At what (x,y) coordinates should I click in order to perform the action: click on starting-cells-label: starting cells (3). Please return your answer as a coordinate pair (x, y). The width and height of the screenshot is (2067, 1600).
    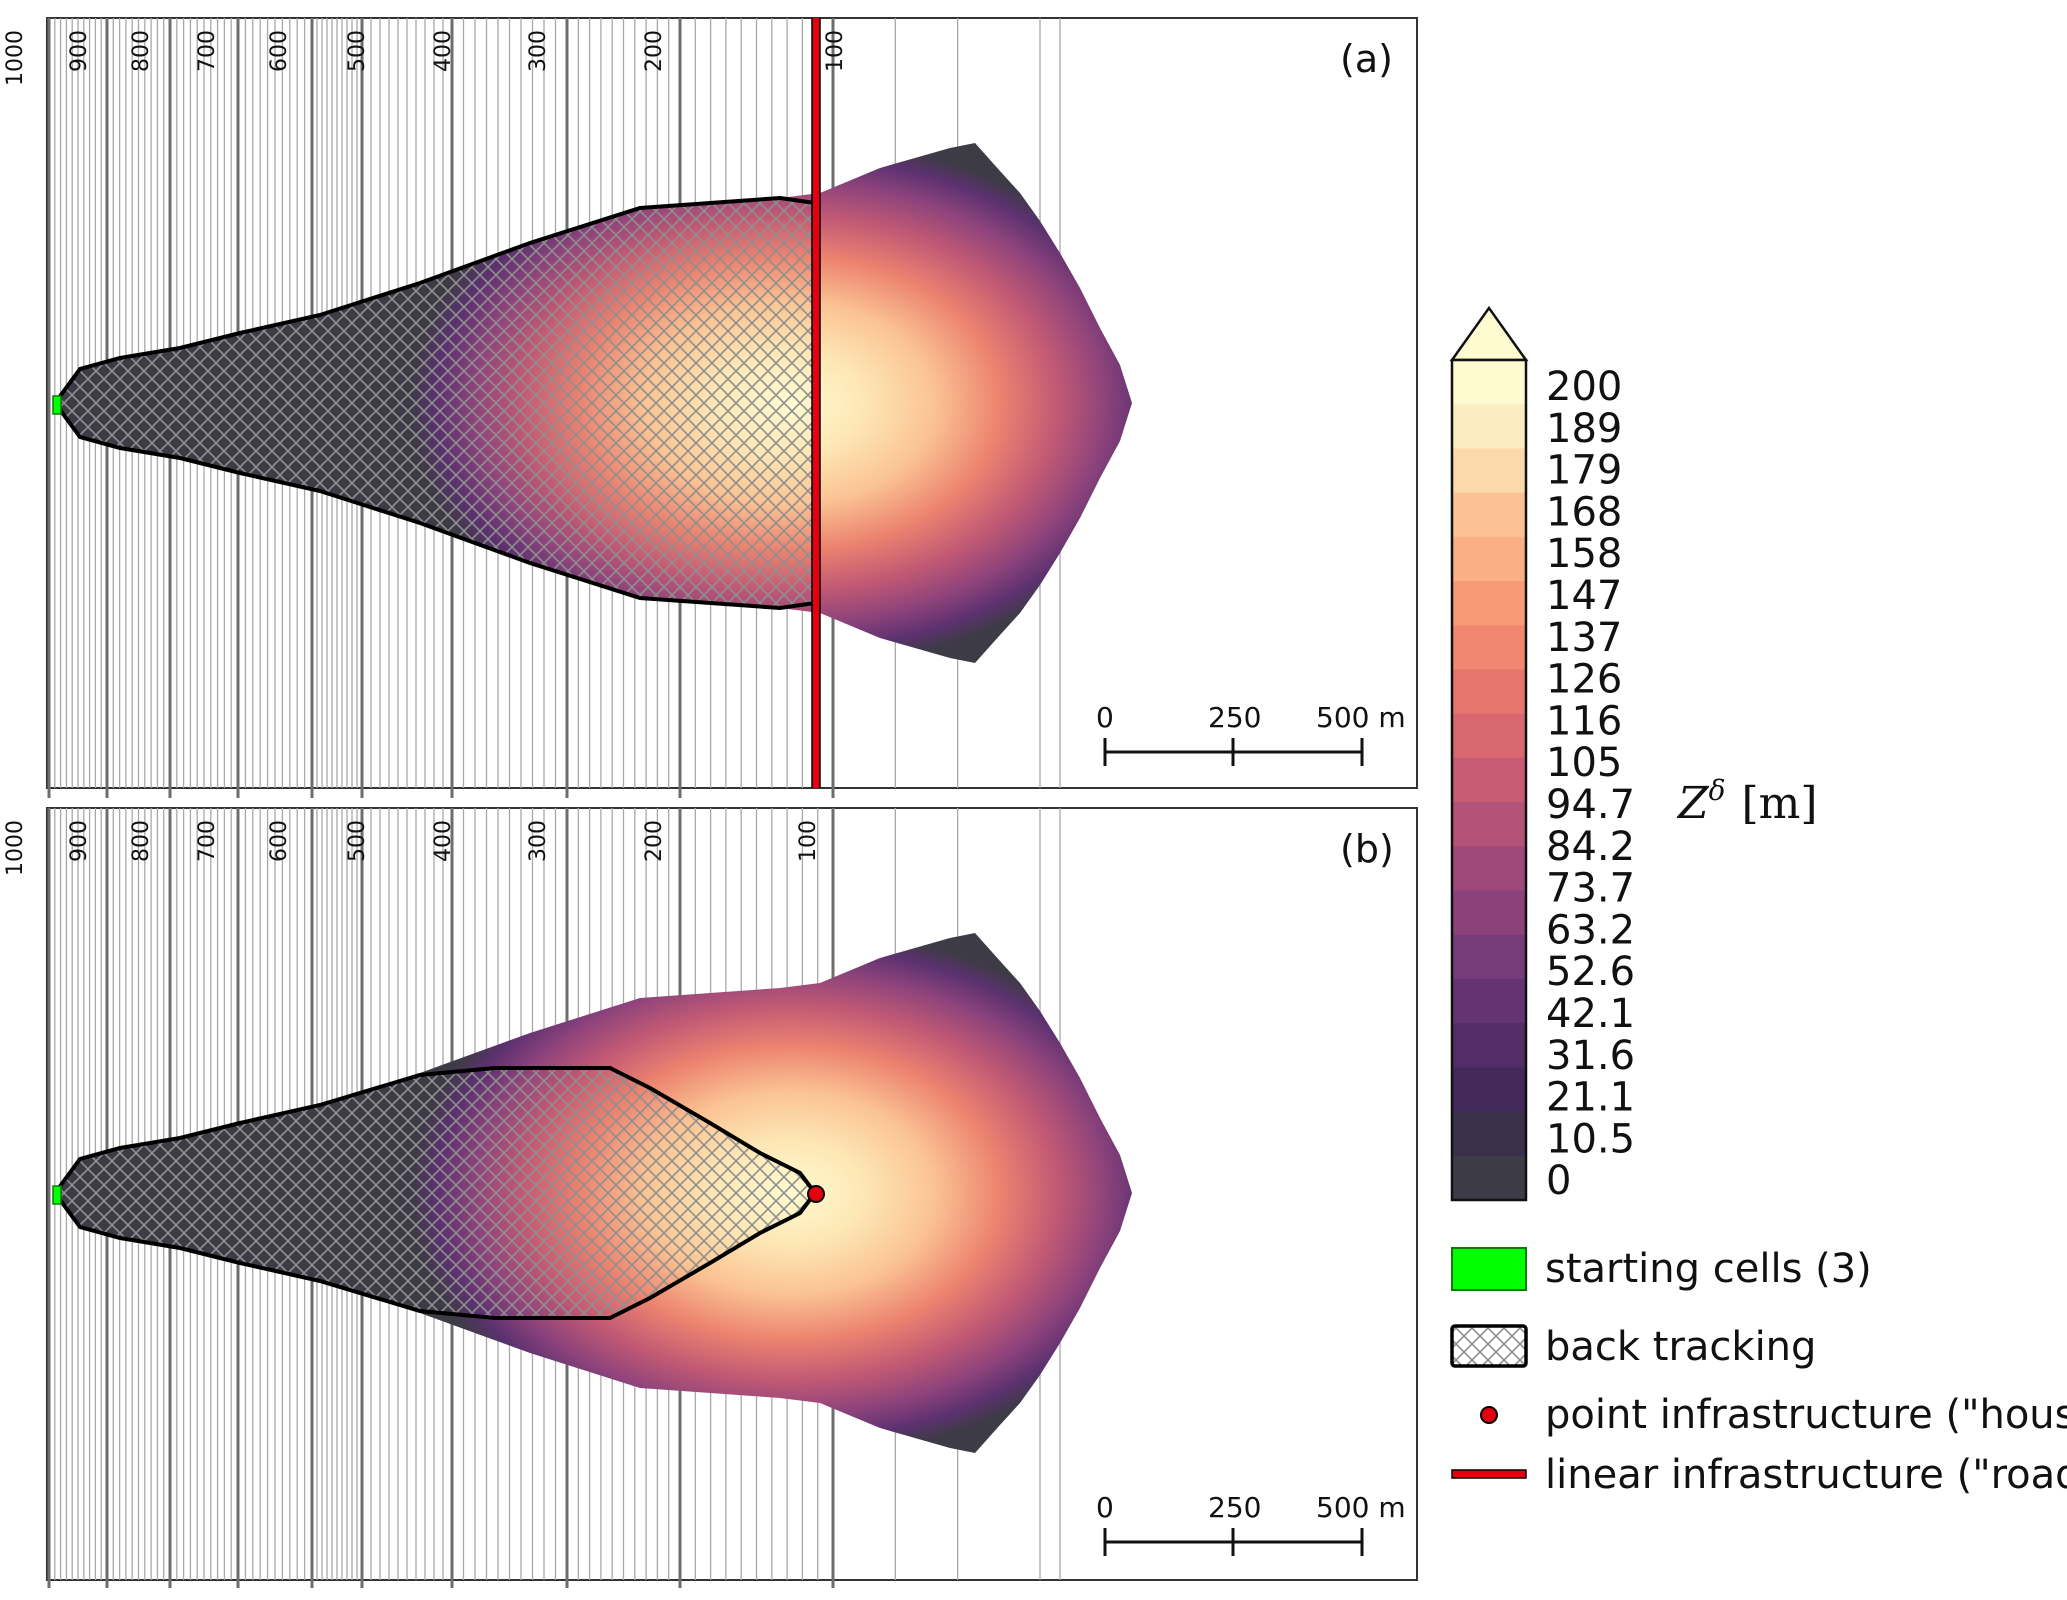
    Looking at the image, I should click on (1708, 1269).